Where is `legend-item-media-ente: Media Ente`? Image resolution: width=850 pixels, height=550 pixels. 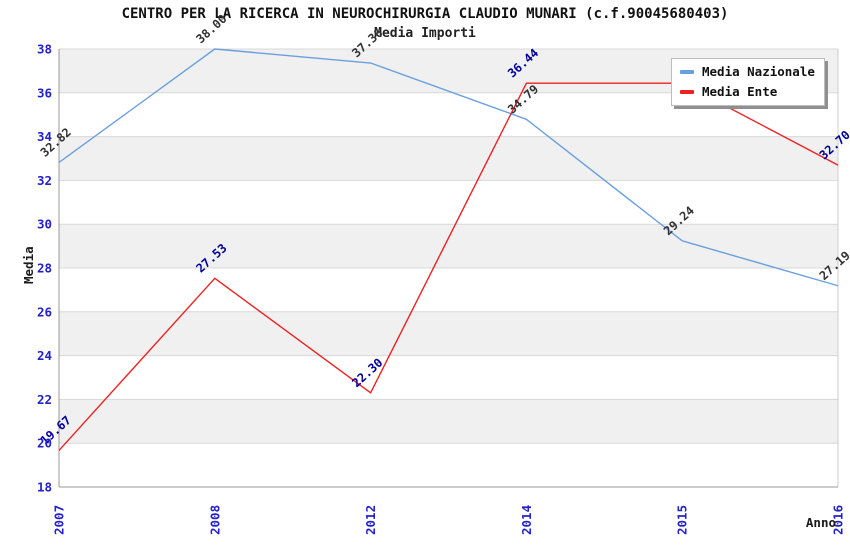
legend-item-media-ente: Media Ente is located at coordinates (747, 91).